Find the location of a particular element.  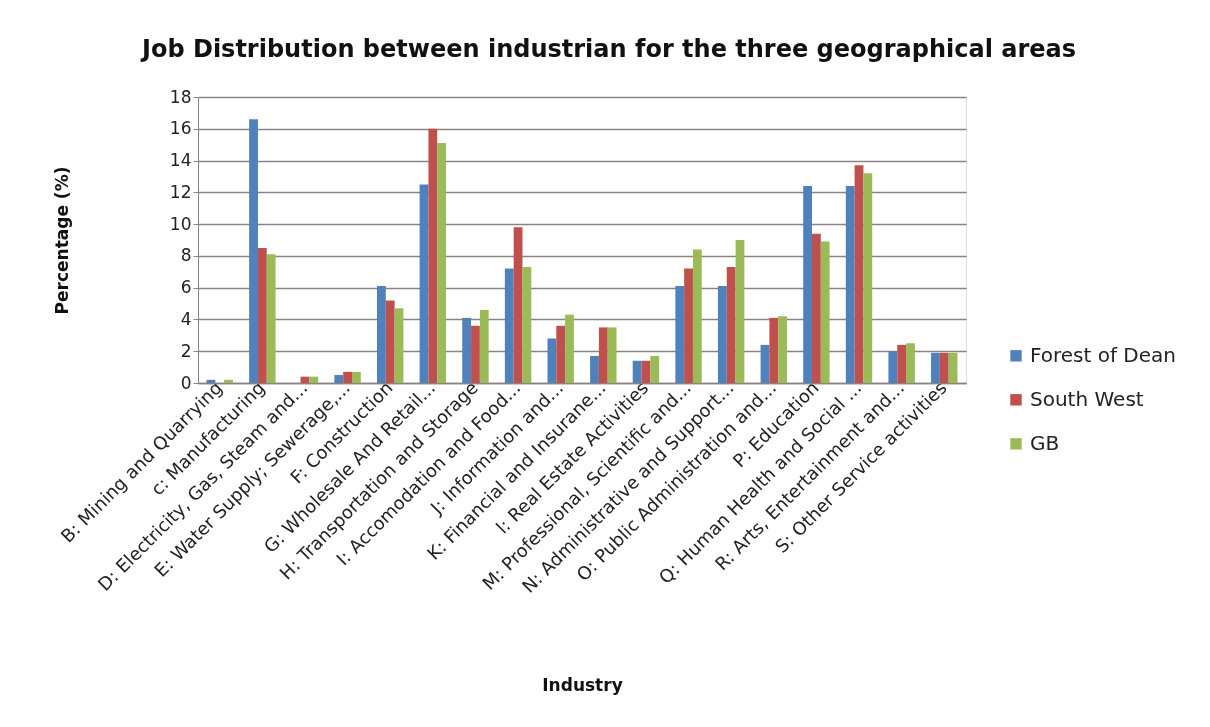

y-tick-label: 18 is located at coordinates (180, 96).